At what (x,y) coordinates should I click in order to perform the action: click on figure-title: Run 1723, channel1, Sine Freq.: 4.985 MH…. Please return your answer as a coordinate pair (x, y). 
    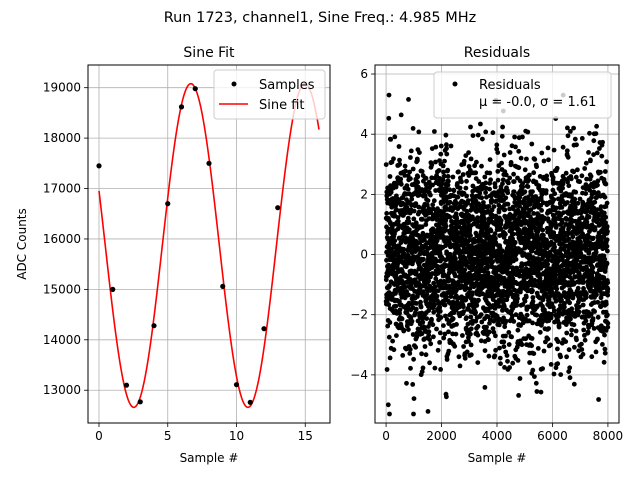
    Looking at the image, I should click on (320, 18).